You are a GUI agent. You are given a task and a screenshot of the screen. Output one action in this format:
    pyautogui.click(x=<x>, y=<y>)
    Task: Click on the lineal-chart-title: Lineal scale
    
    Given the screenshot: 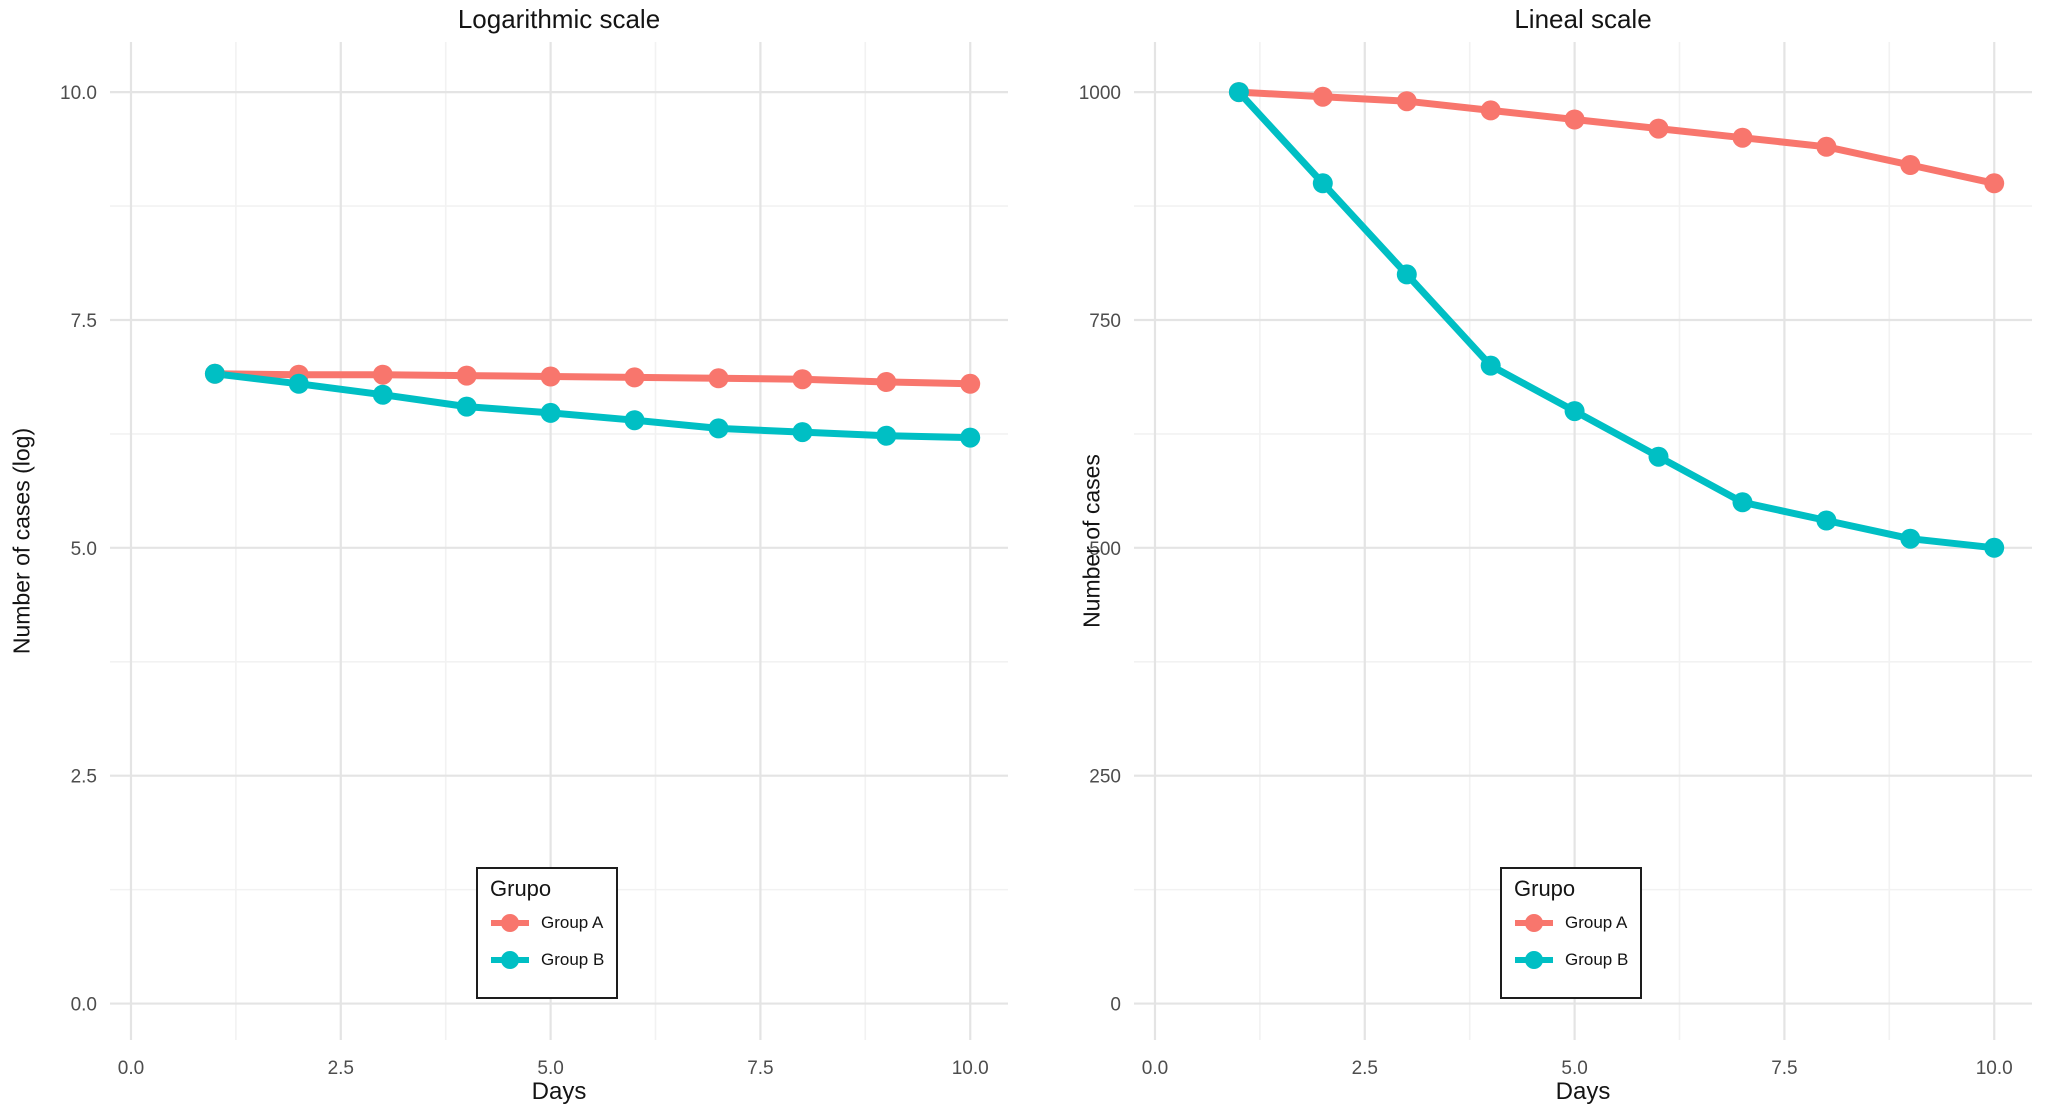 What is the action you would take?
    pyautogui.click(x=1583, y=19)
    